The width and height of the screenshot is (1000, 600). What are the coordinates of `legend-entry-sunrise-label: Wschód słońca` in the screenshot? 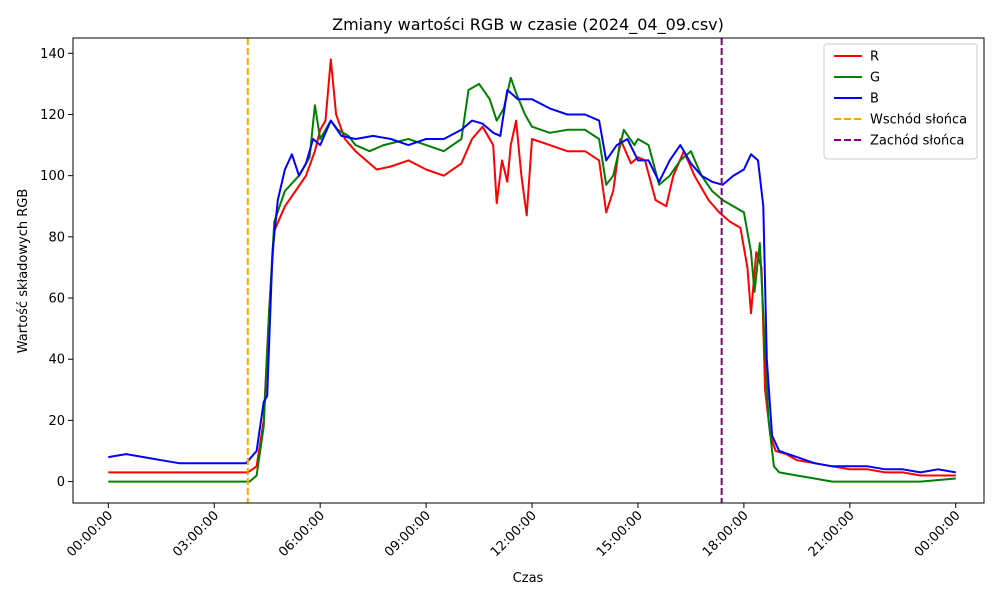 It's located at (918, 120).